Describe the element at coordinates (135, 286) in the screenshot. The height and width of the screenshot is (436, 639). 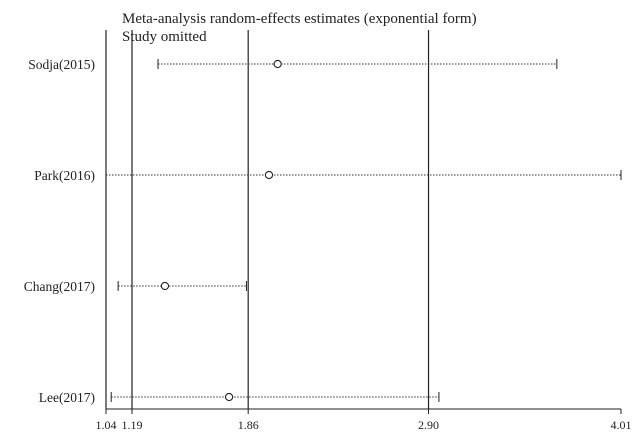
I see `study-row: Chang(2017)` at that location.